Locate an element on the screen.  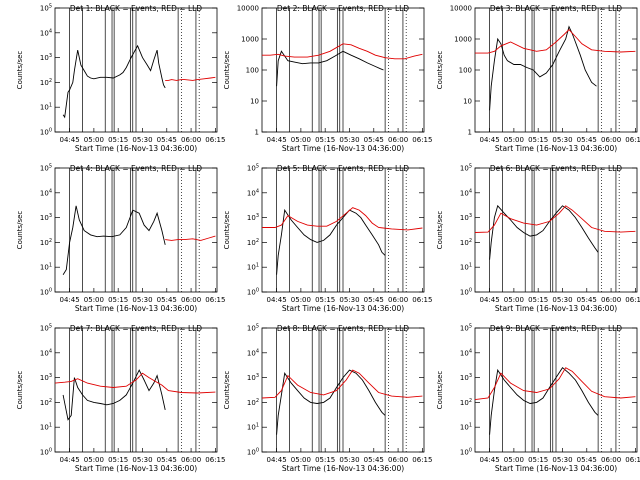
y-tick-label: 1000 is located at coordinates (463, 40).